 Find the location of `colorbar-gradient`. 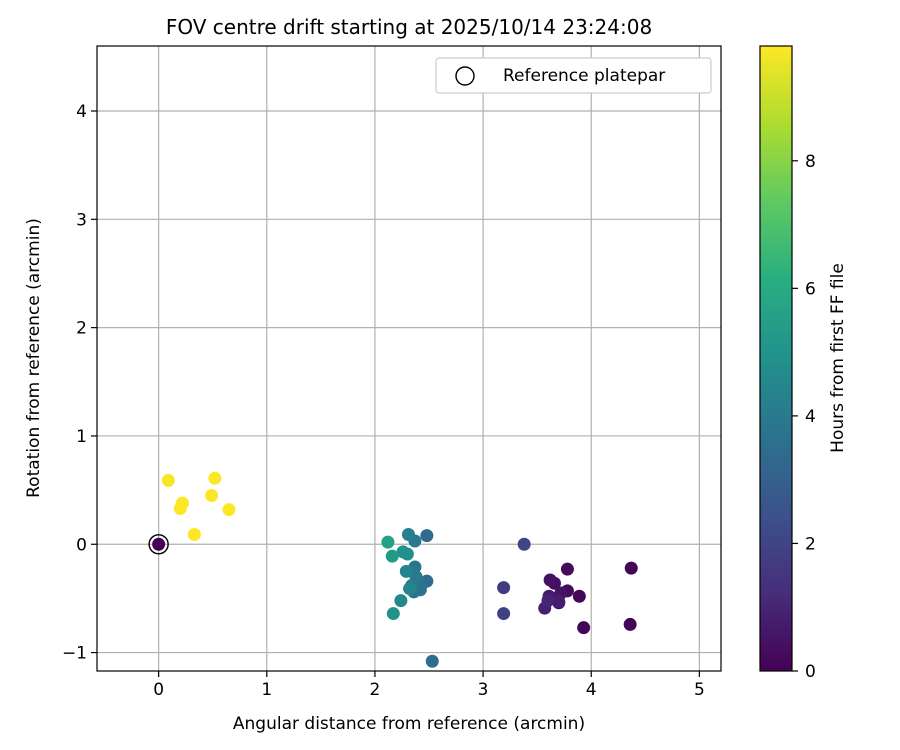

colorbar-gradient is located at coordinates (776, 358).